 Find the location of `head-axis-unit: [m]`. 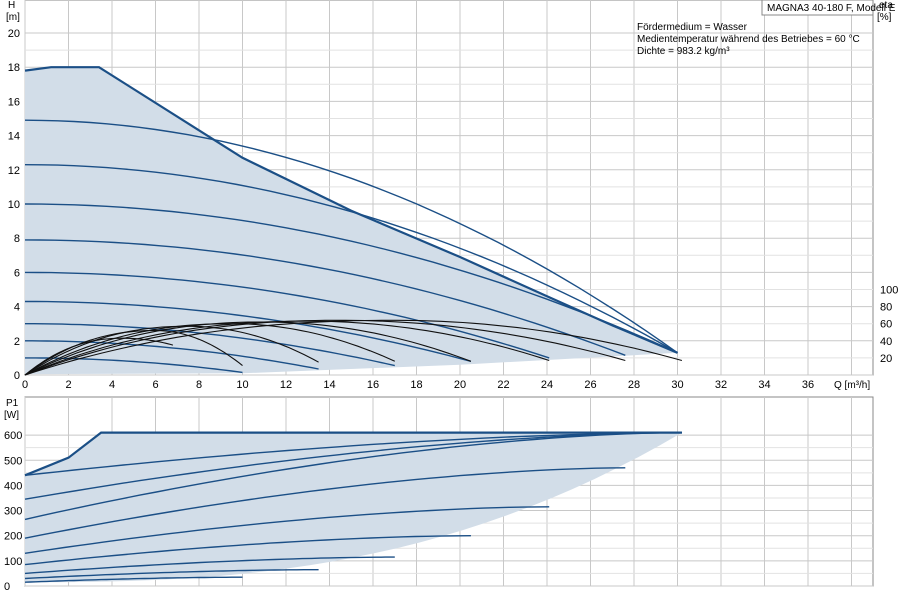

head-axis-unit: [m] is located at coordinates (13, 17).